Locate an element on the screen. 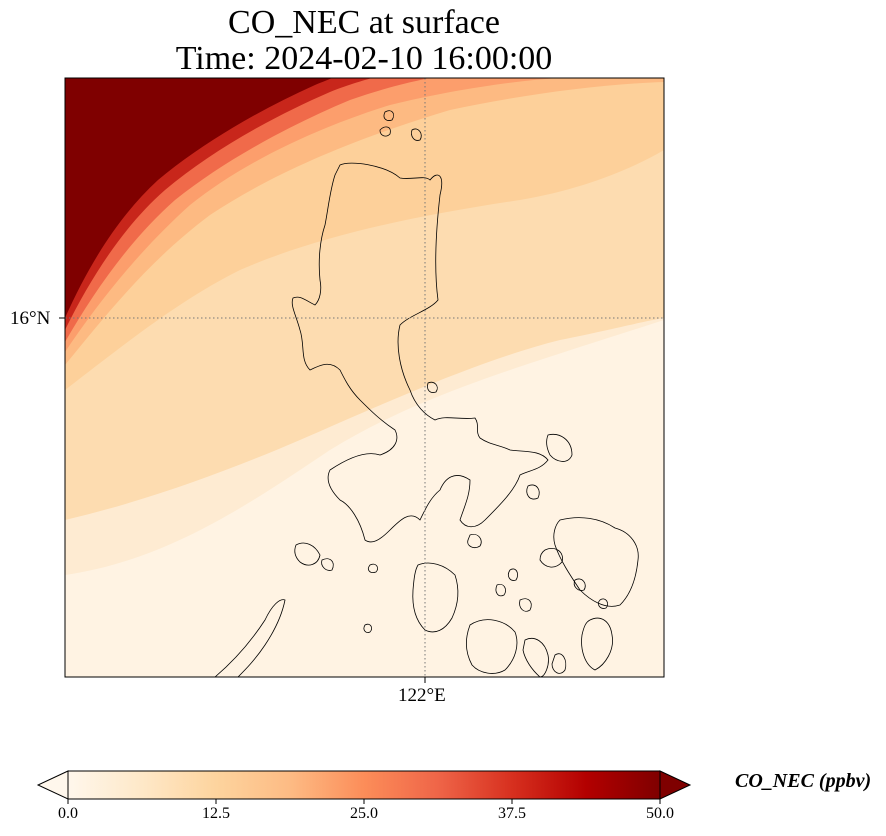 The height and width of the screenshot is (836, 886). field-band-dark-red is located at coordinates (198, 198).